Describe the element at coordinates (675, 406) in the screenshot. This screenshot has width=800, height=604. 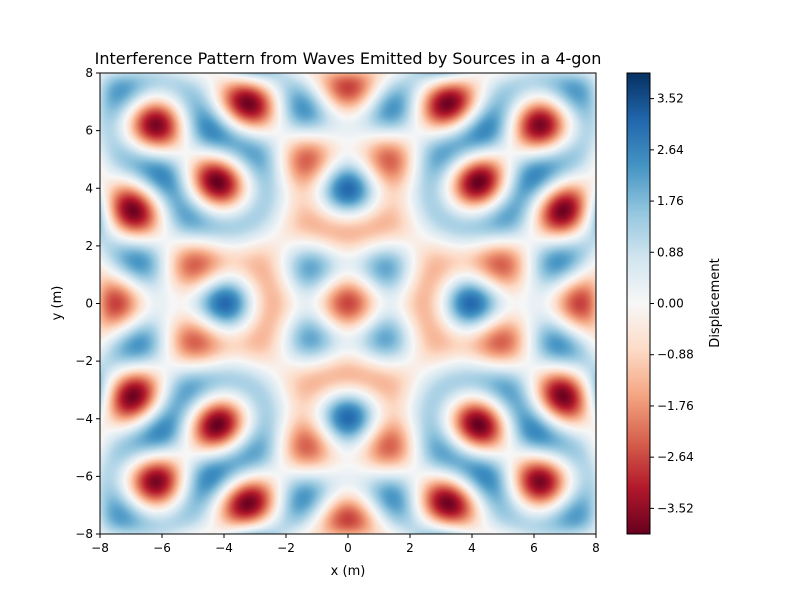
I see `colorbar-tick-label: −1.76` at that location.